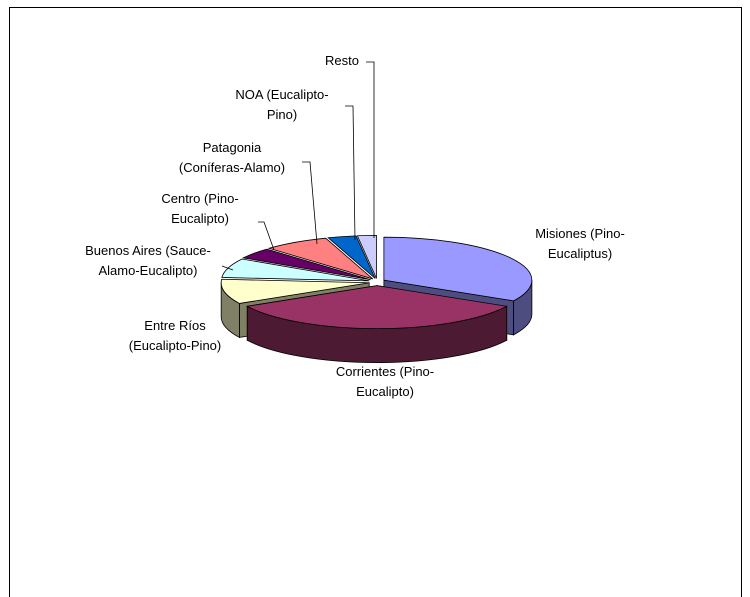  Describe the element at coordinates (385, 381) in the screenshot. I see `slice-label: Corrientes (Pino-Eucalipto)` at that location.